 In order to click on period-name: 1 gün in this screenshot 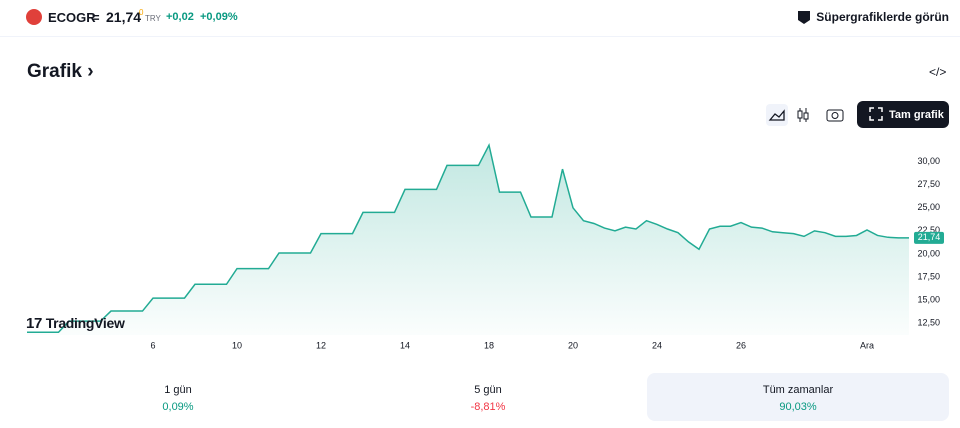, I will do `click(178, 390)`.